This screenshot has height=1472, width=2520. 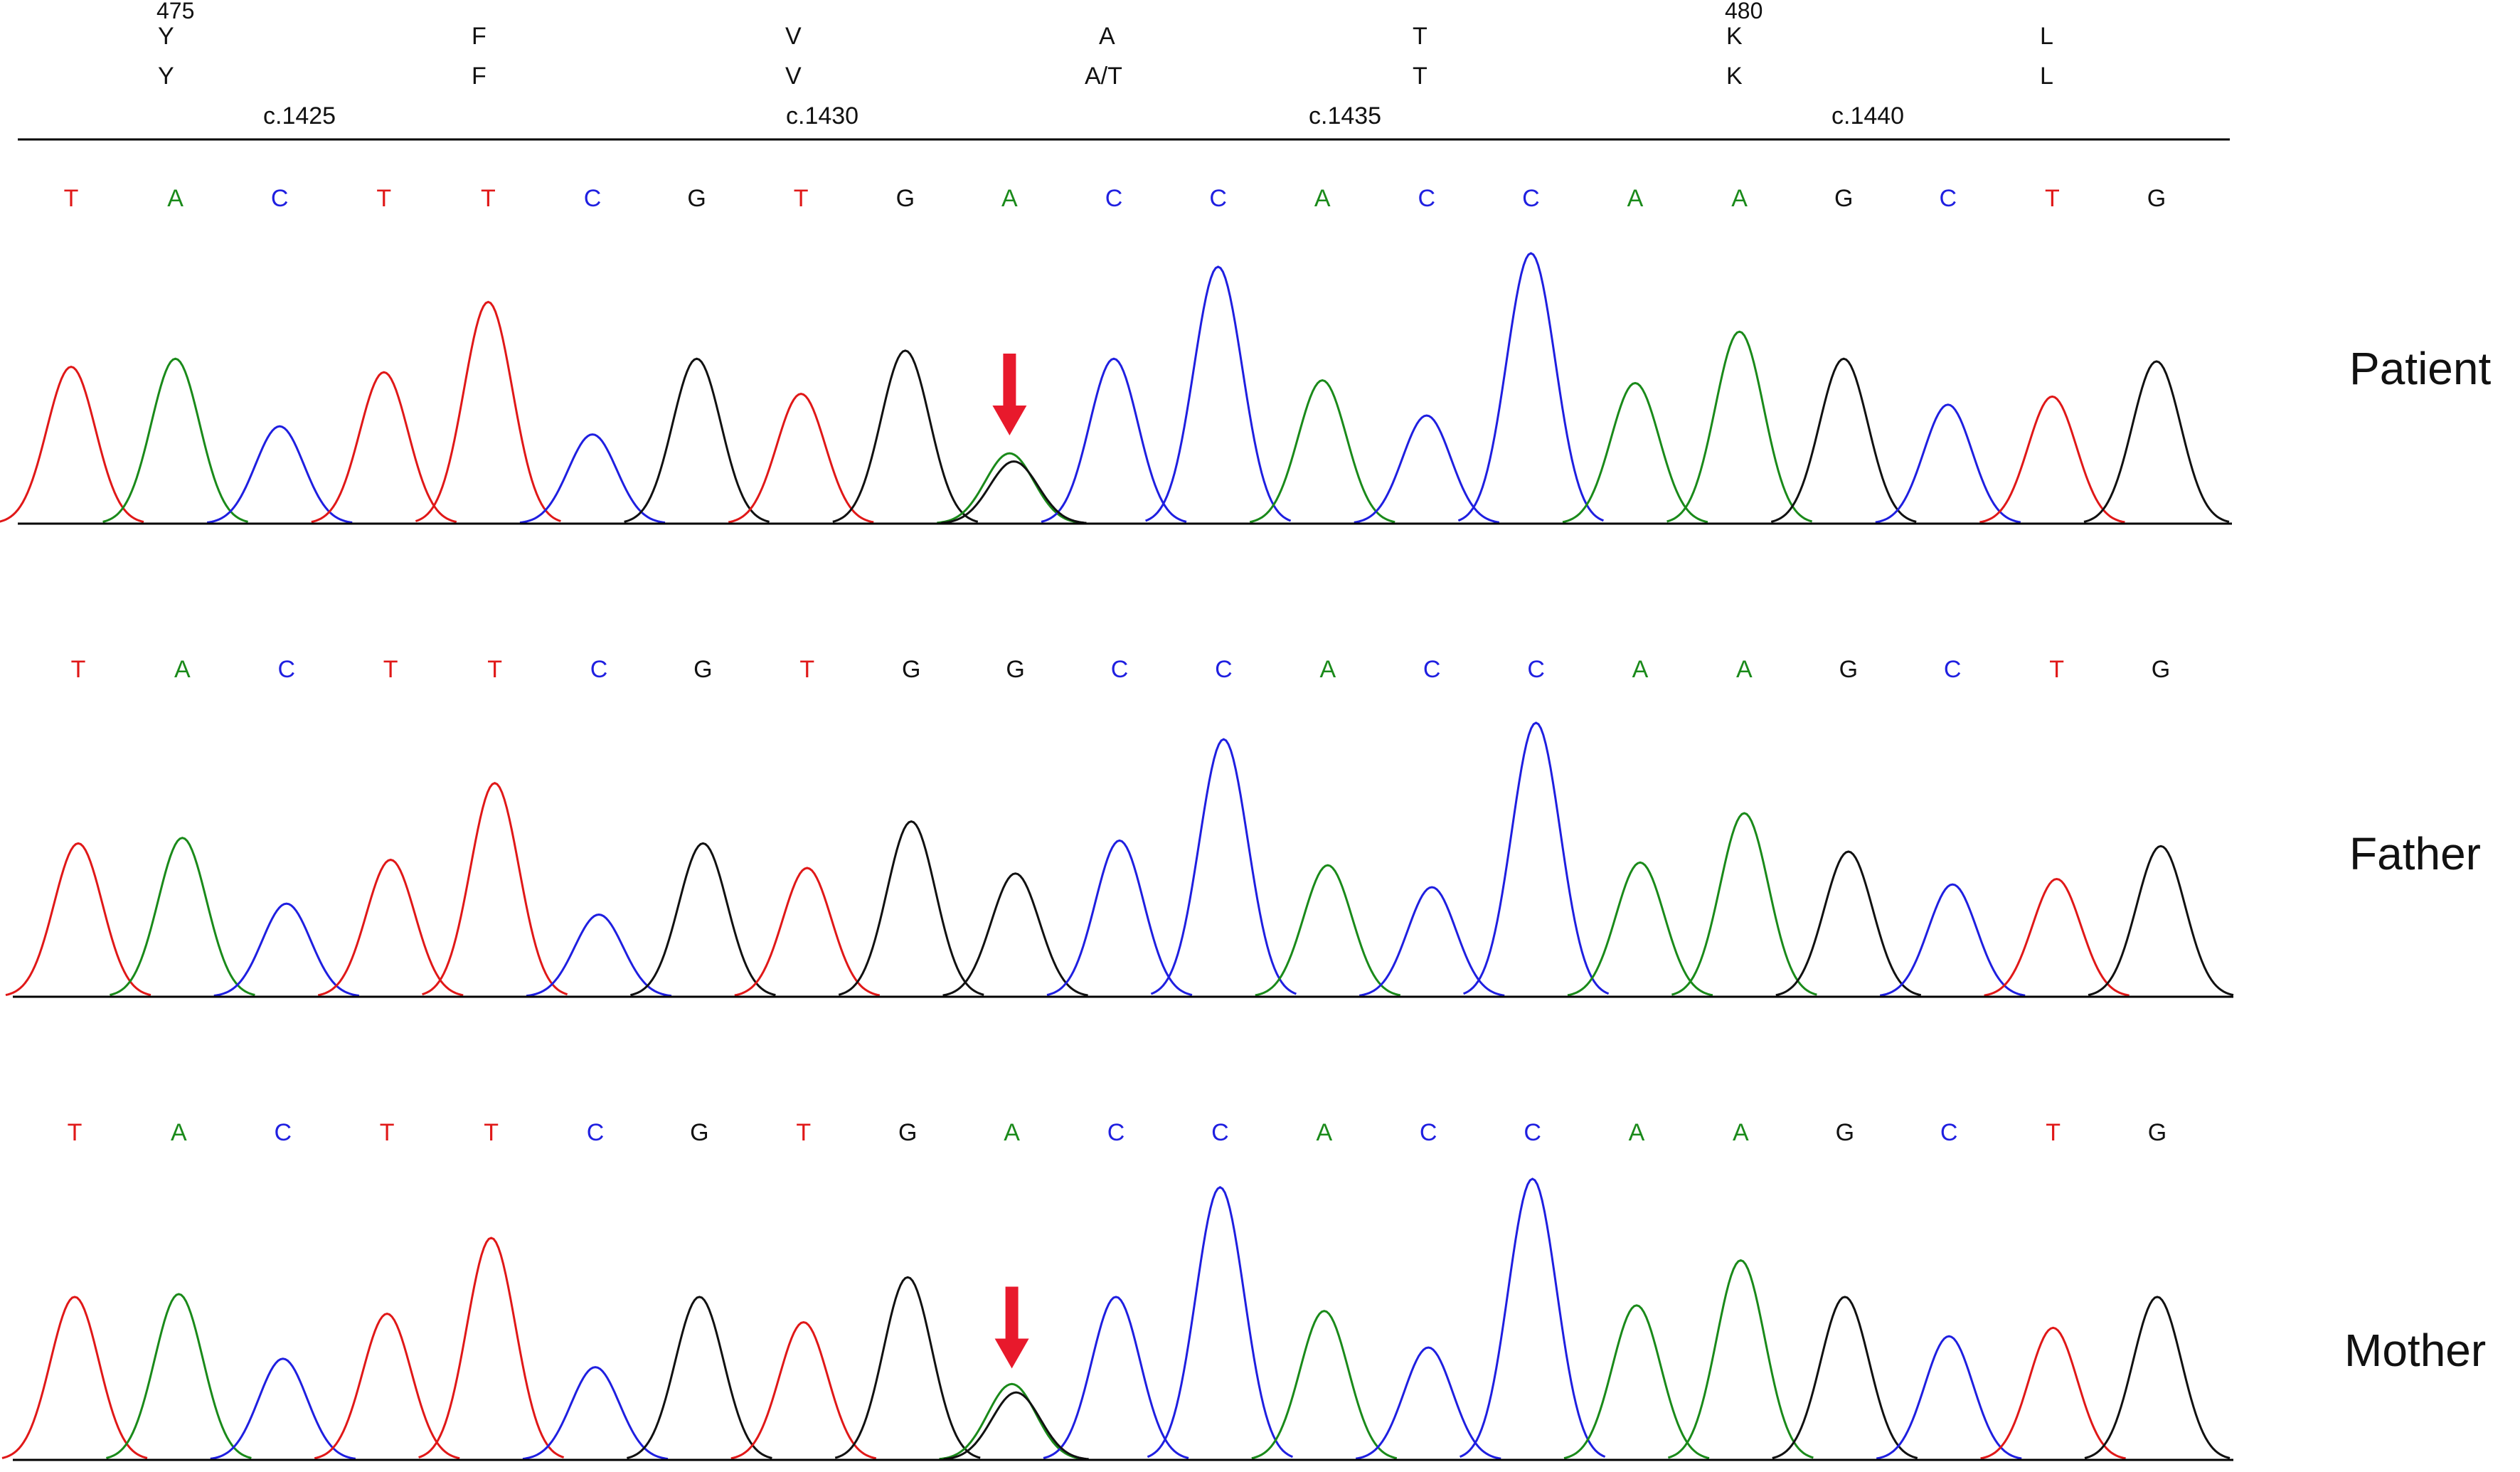 I want to click on patient-aa: Y, so click(x=166, y=76).